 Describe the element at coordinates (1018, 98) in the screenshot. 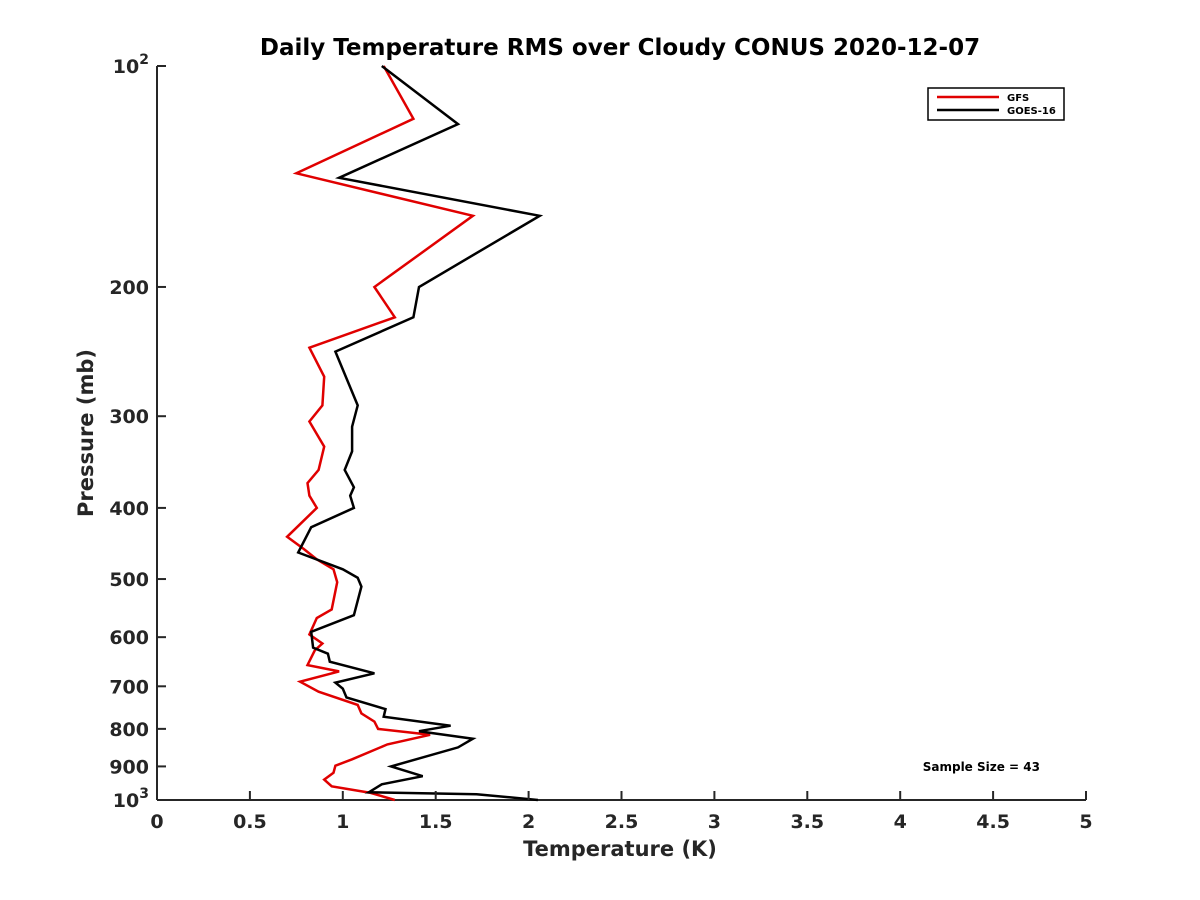

I see `legend-label-gfs: GFS` at that location.